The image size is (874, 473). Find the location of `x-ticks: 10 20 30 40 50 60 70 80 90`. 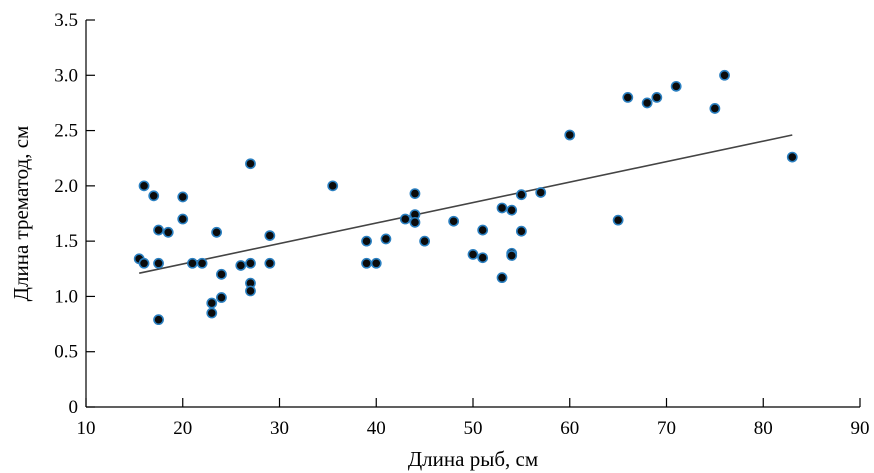

x-ticks: 10 20 30 40 50 60 70 80 90 is located at coordinates (473, 418).